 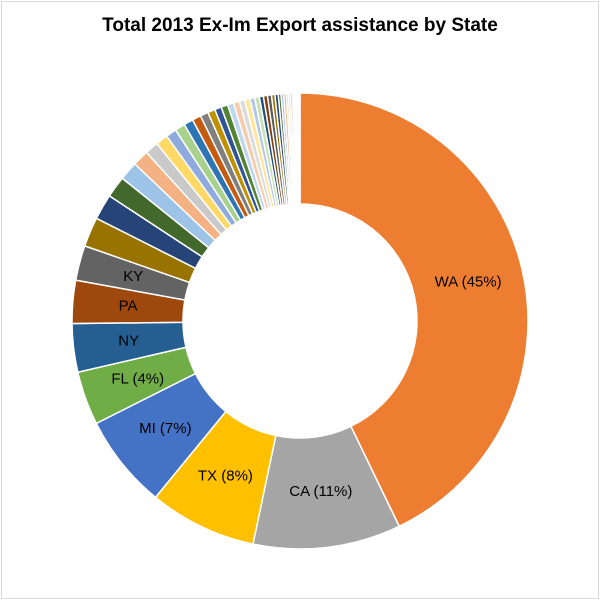 What do you see at coordinates (133, 276) in the screenshot?
I see `slice-label-ky: KY` at bounding box center [133, 276].